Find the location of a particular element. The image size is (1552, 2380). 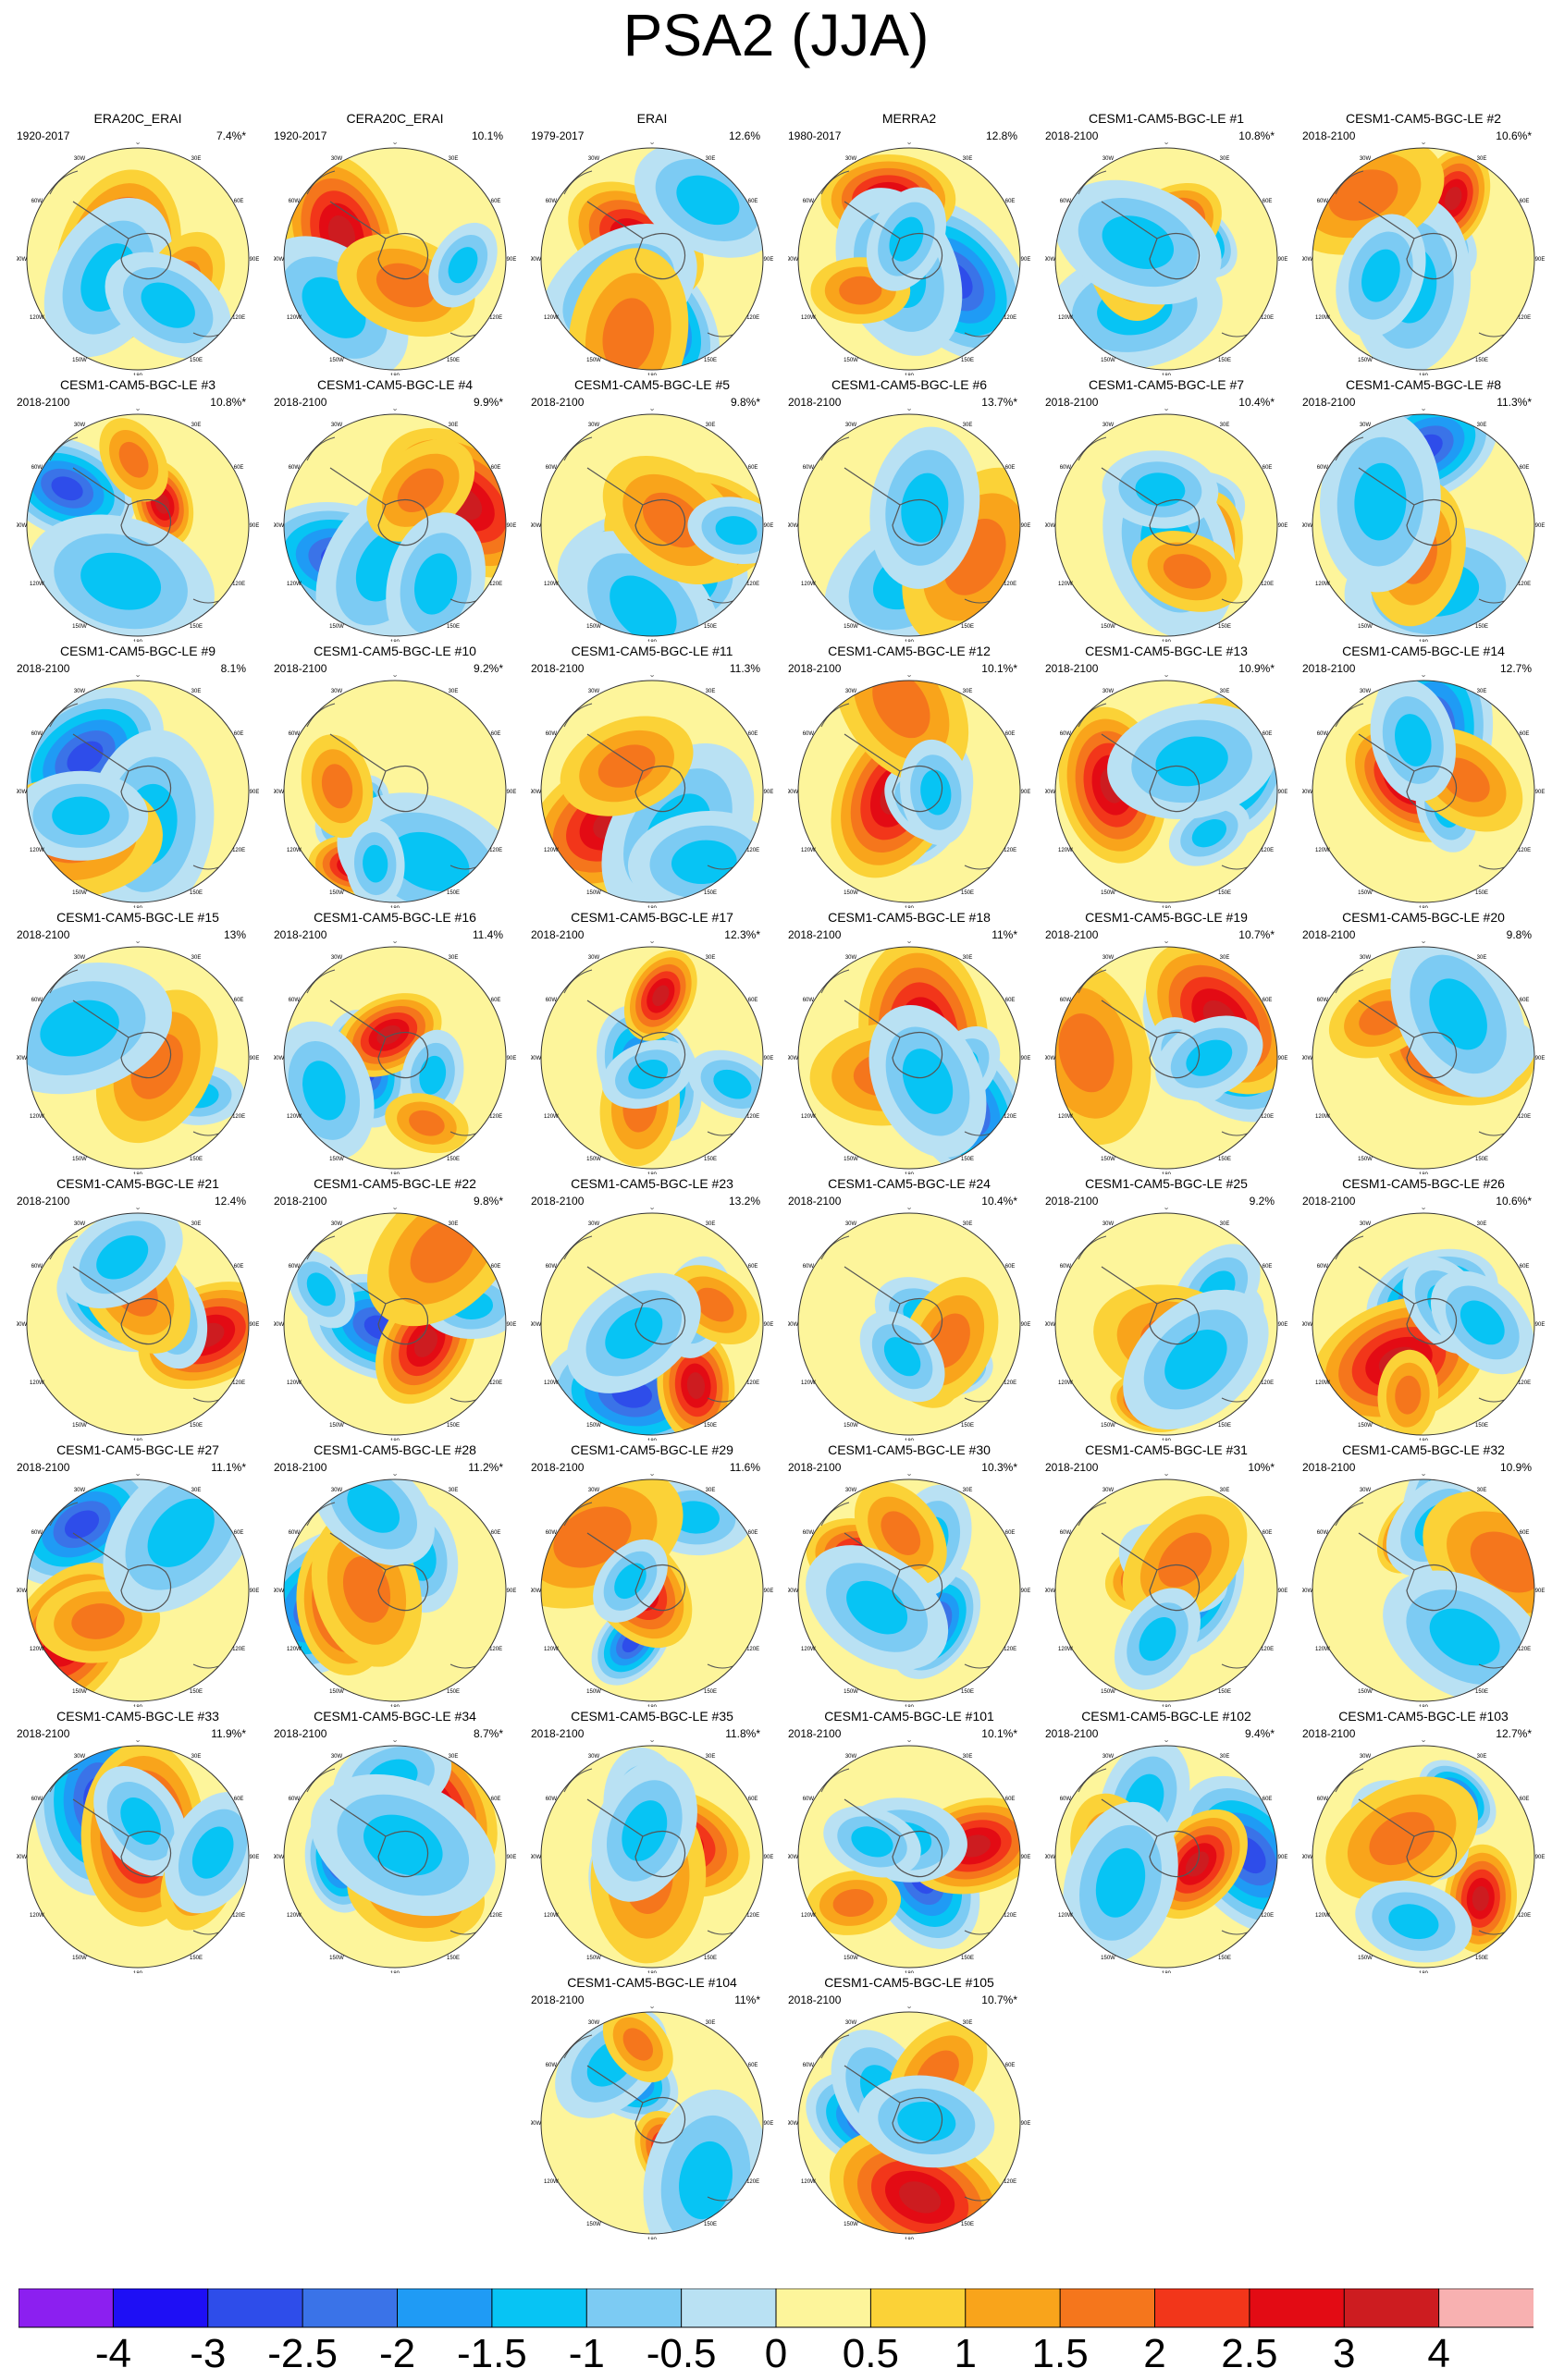

panel-percentage: 9.8%* is located at coordinates (488, 1201).